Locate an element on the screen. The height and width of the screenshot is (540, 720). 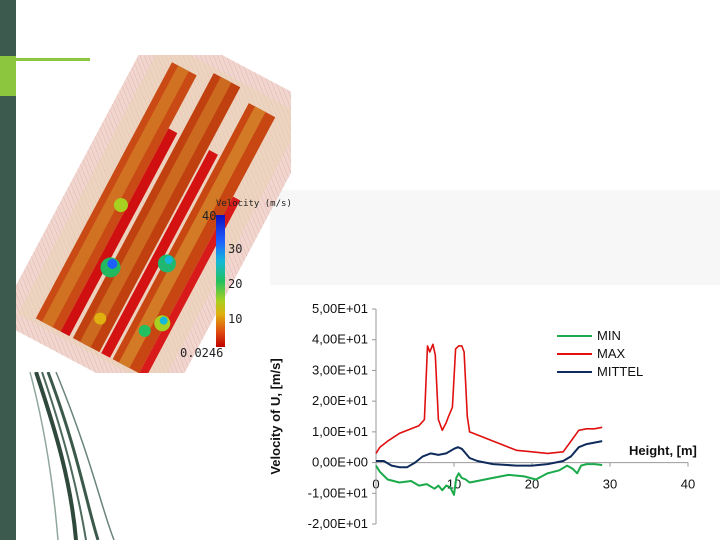
legend-label-max: MAX is located at coordinates (611, 353).